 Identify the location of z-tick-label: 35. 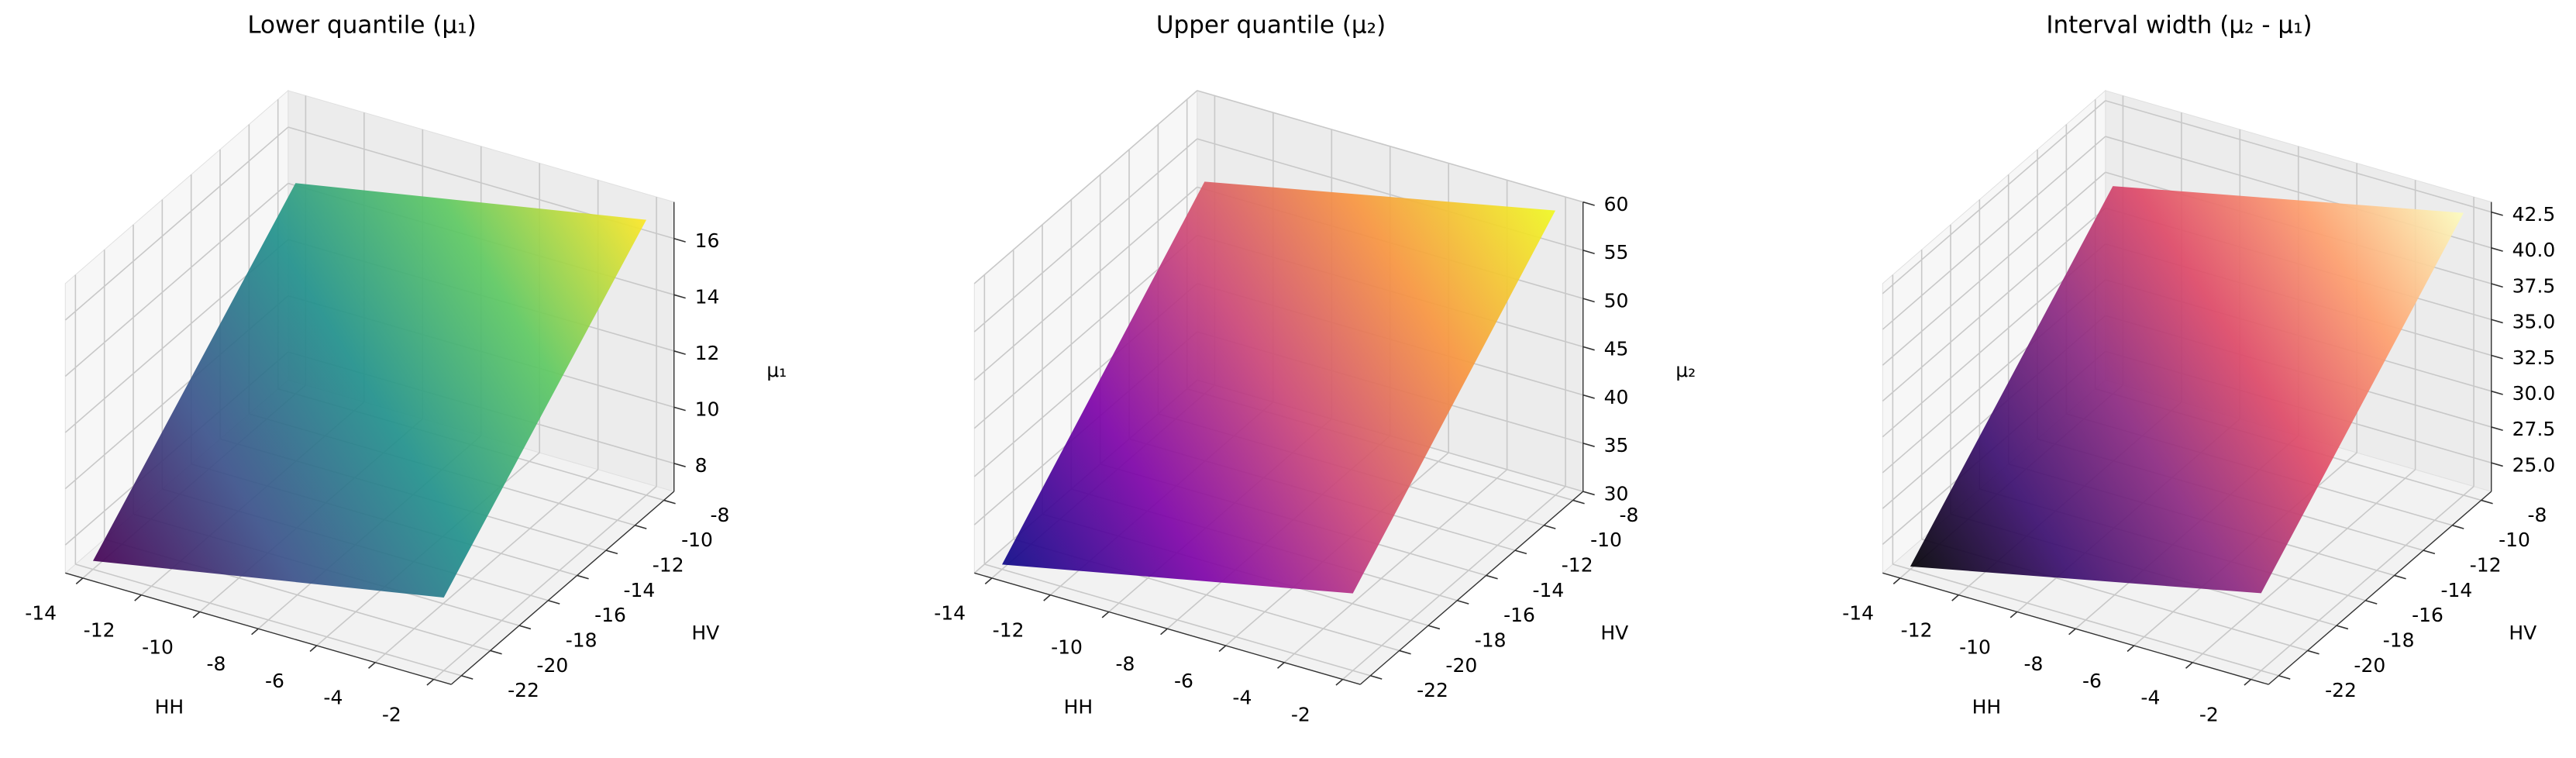
(1616, 446).